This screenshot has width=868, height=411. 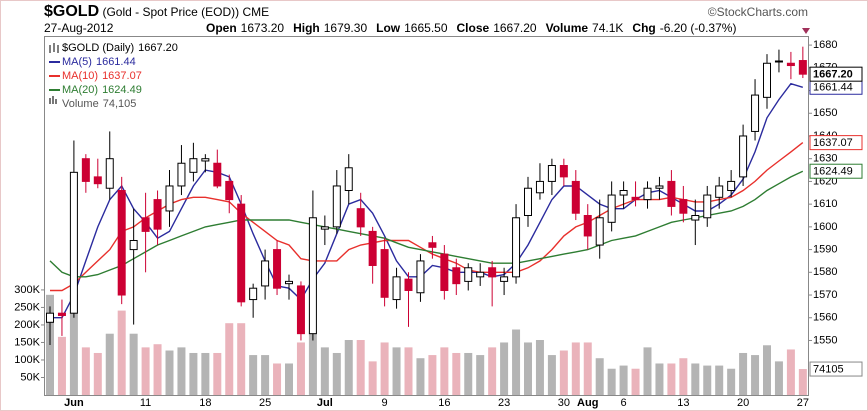 What do you see at coordinates (825, 249) in the screenshot?
I see `y-tick-label: 1590` at bounding box center [825, 249].